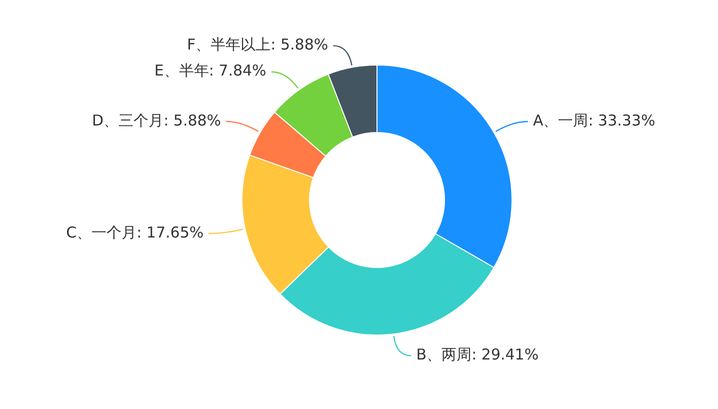  Describe the element at coordinates (210, 71) in the screenshot. I see `slice-label: E、半年: 7.84%` at that location.